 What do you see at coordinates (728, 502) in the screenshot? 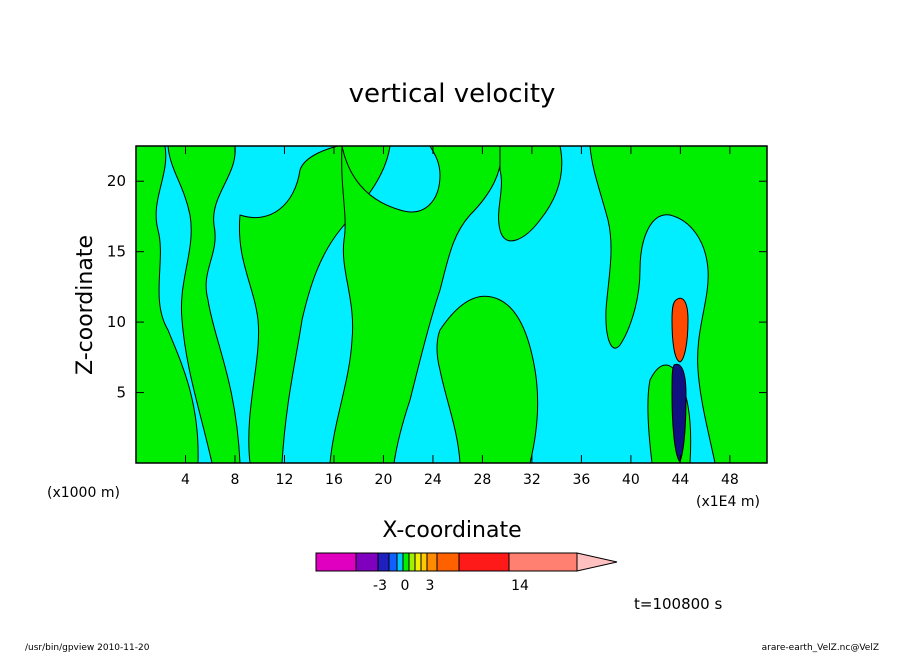
I see `x-unit-right: (x1E4 m)` at bounding box center [728, 502].